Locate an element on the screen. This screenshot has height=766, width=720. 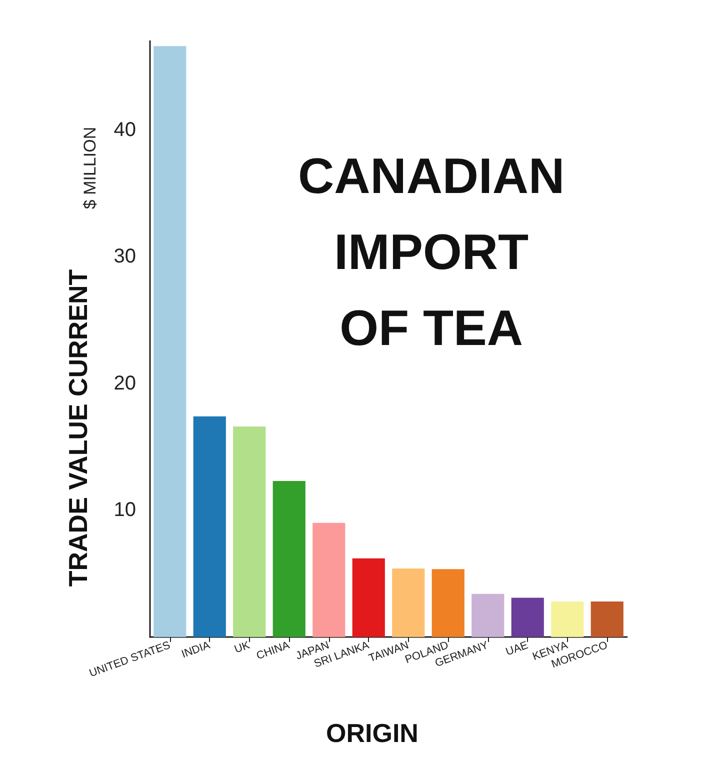
y-axis-title: TRADE VALUE CURRENT is located at coordinates (78, 428).